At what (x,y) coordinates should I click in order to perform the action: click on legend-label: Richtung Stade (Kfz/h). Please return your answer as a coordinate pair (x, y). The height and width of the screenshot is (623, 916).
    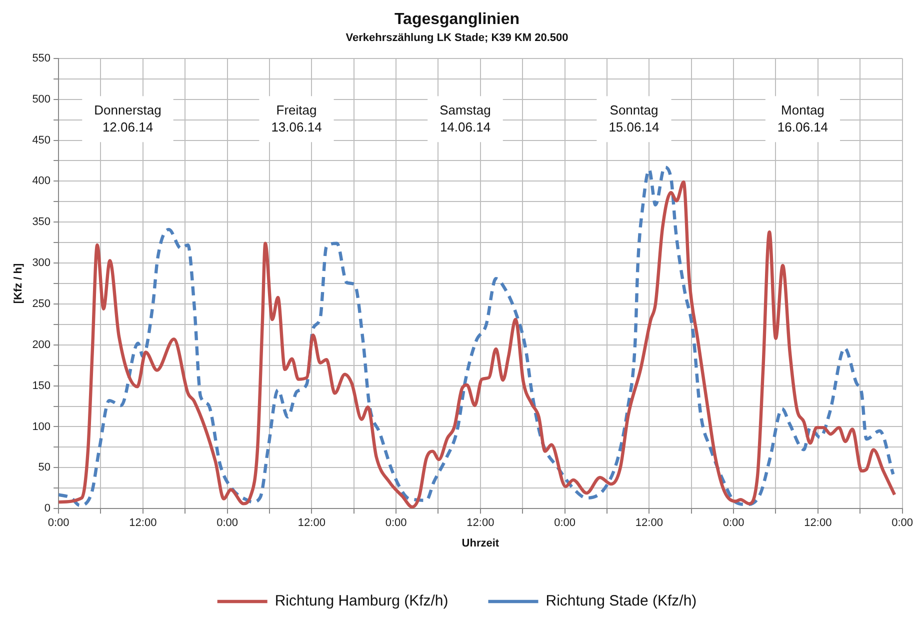
    Looking at the image, I should click on (621, 601).